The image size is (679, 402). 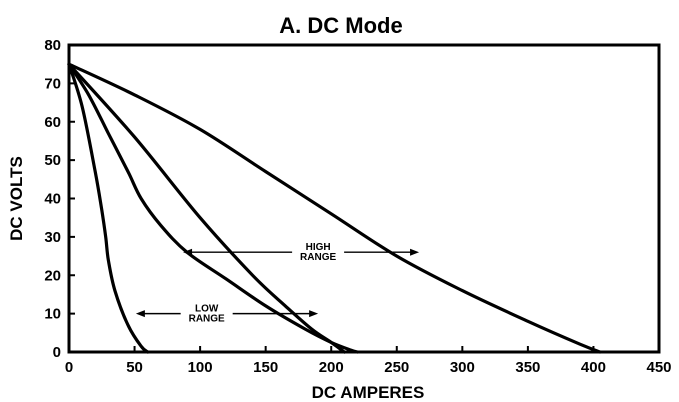 I want to click on y-tick-label: 0, so click(x=57, y=352).